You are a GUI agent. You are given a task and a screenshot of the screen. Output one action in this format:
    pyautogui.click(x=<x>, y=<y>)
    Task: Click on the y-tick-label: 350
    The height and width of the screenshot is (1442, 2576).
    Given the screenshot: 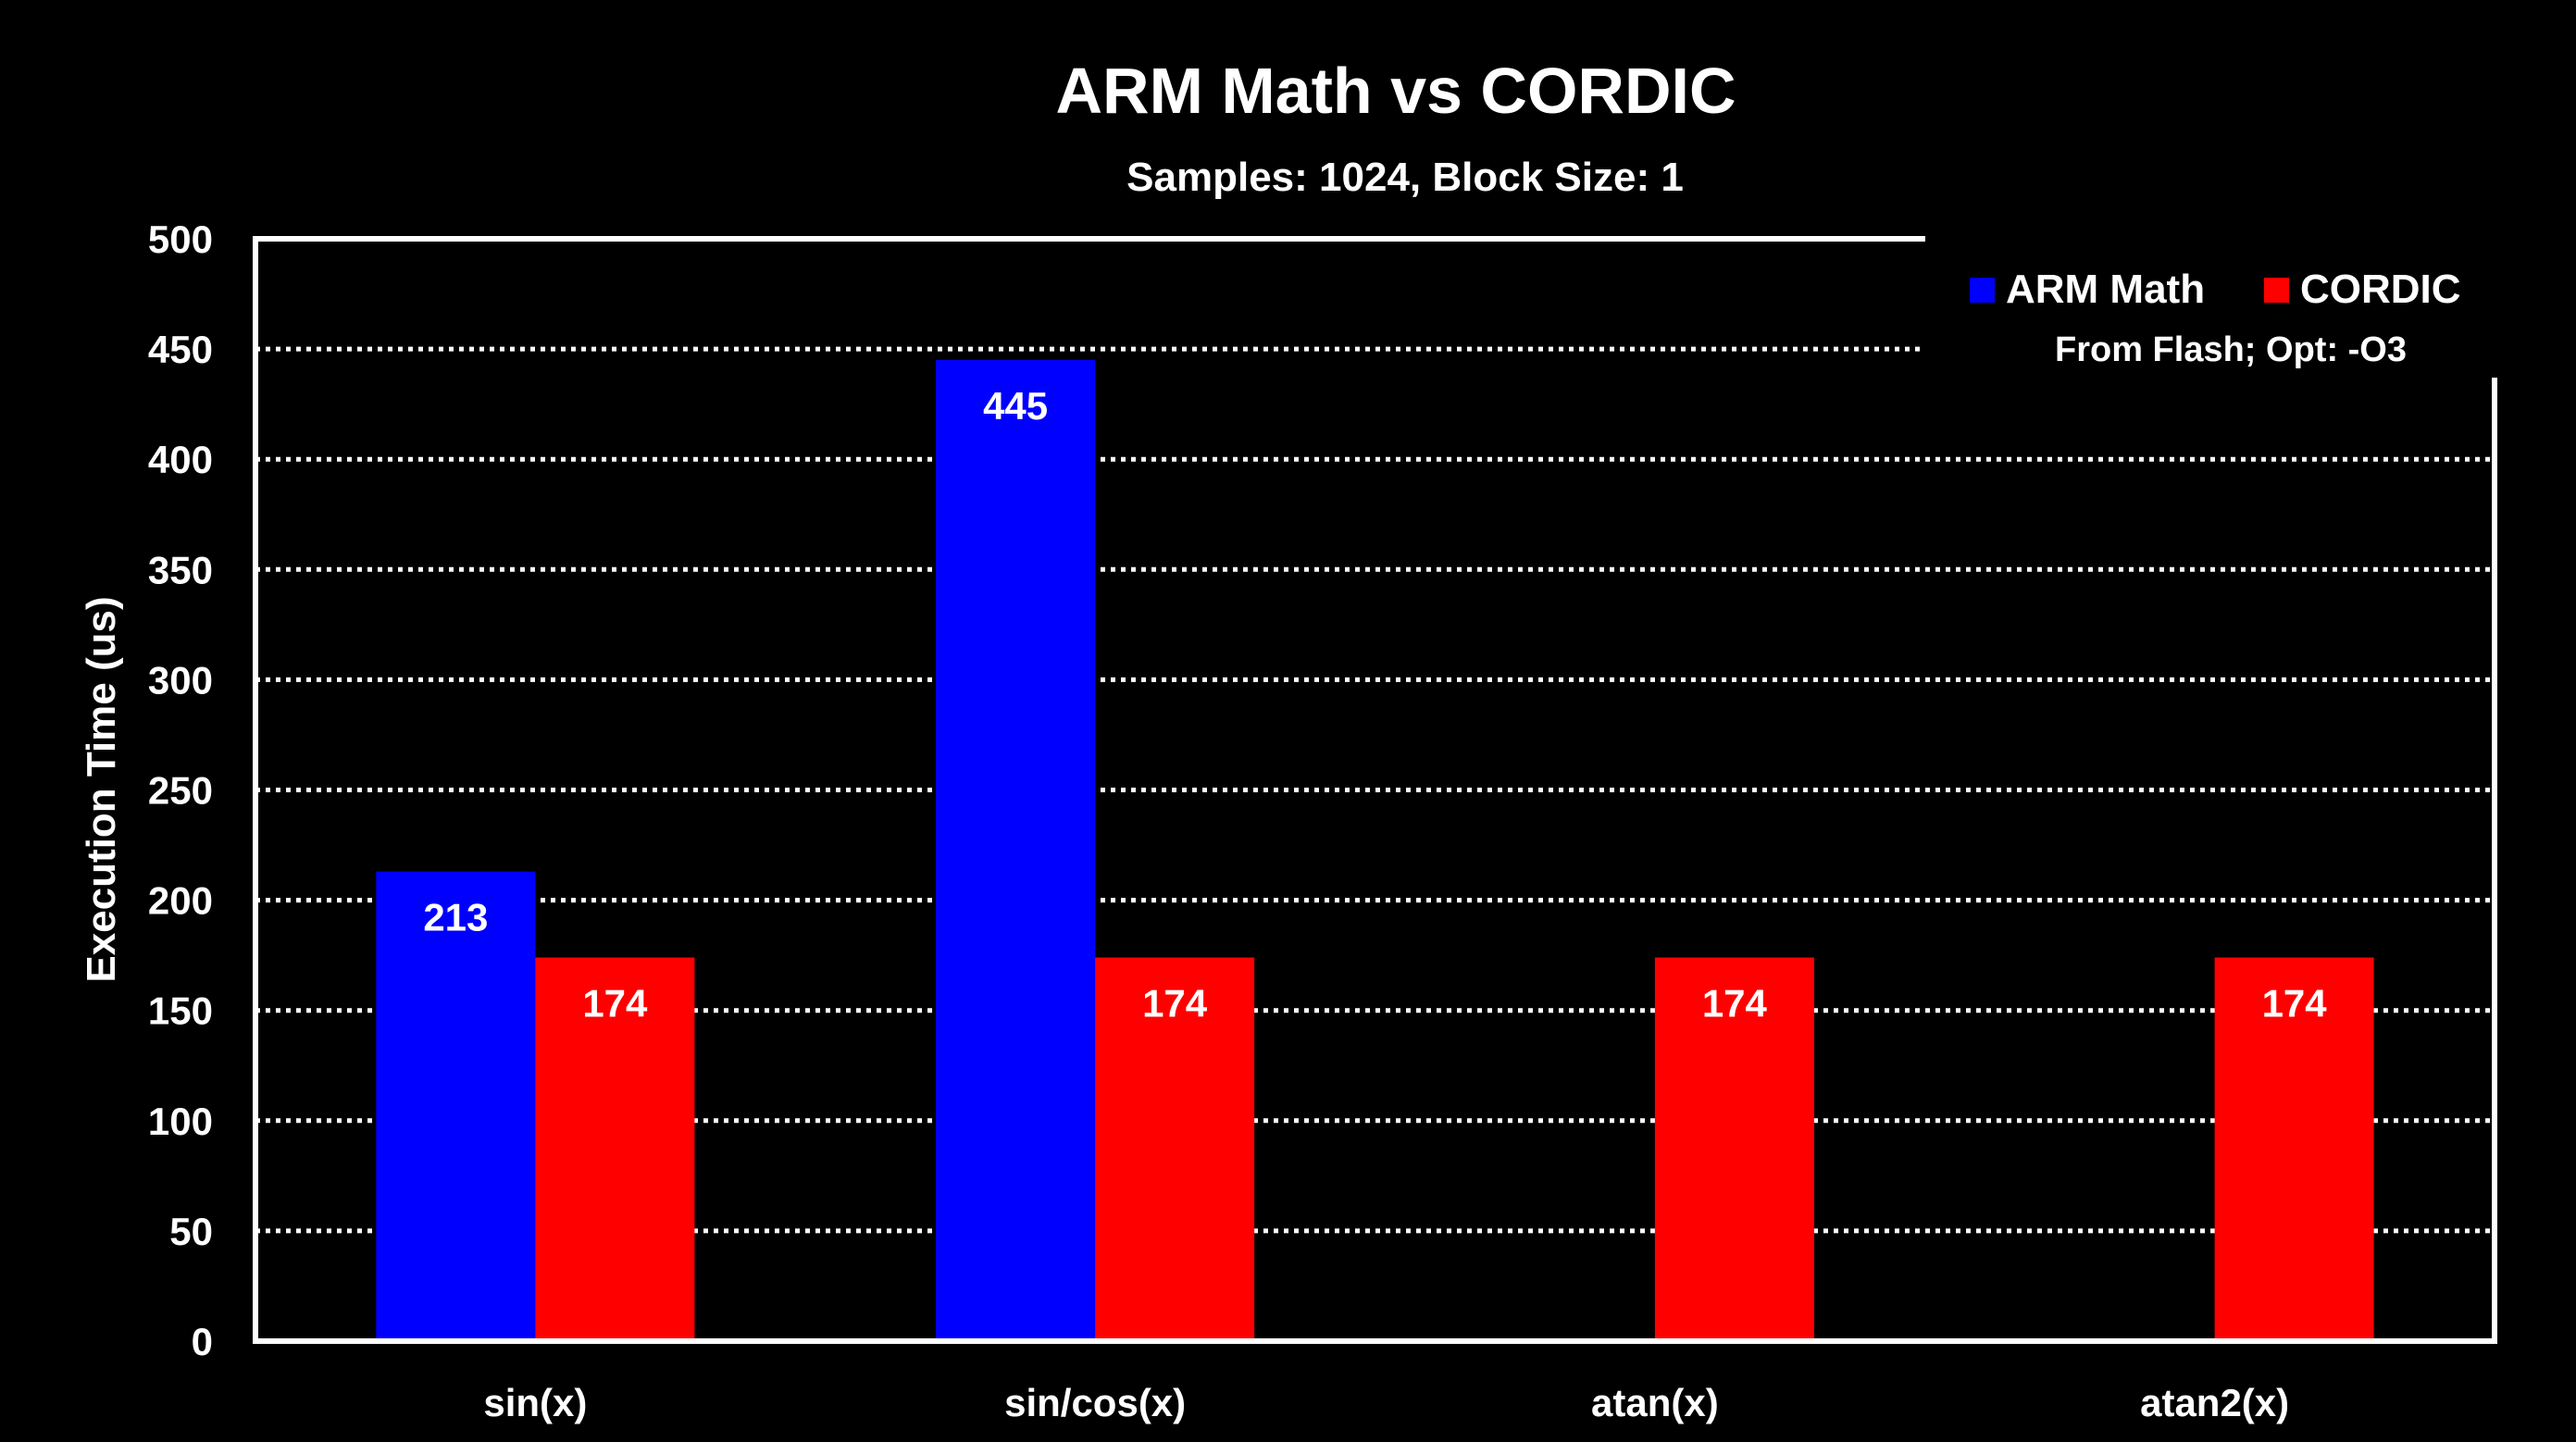 What is the action you would take?
    pyautogui.click(x=180, y=569)
    